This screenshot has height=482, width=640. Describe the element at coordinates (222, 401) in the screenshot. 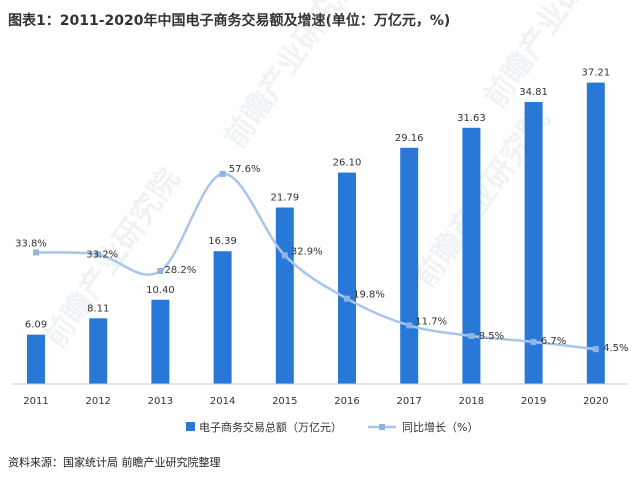

I see `x-tick-label-2014: 2014` at that location.